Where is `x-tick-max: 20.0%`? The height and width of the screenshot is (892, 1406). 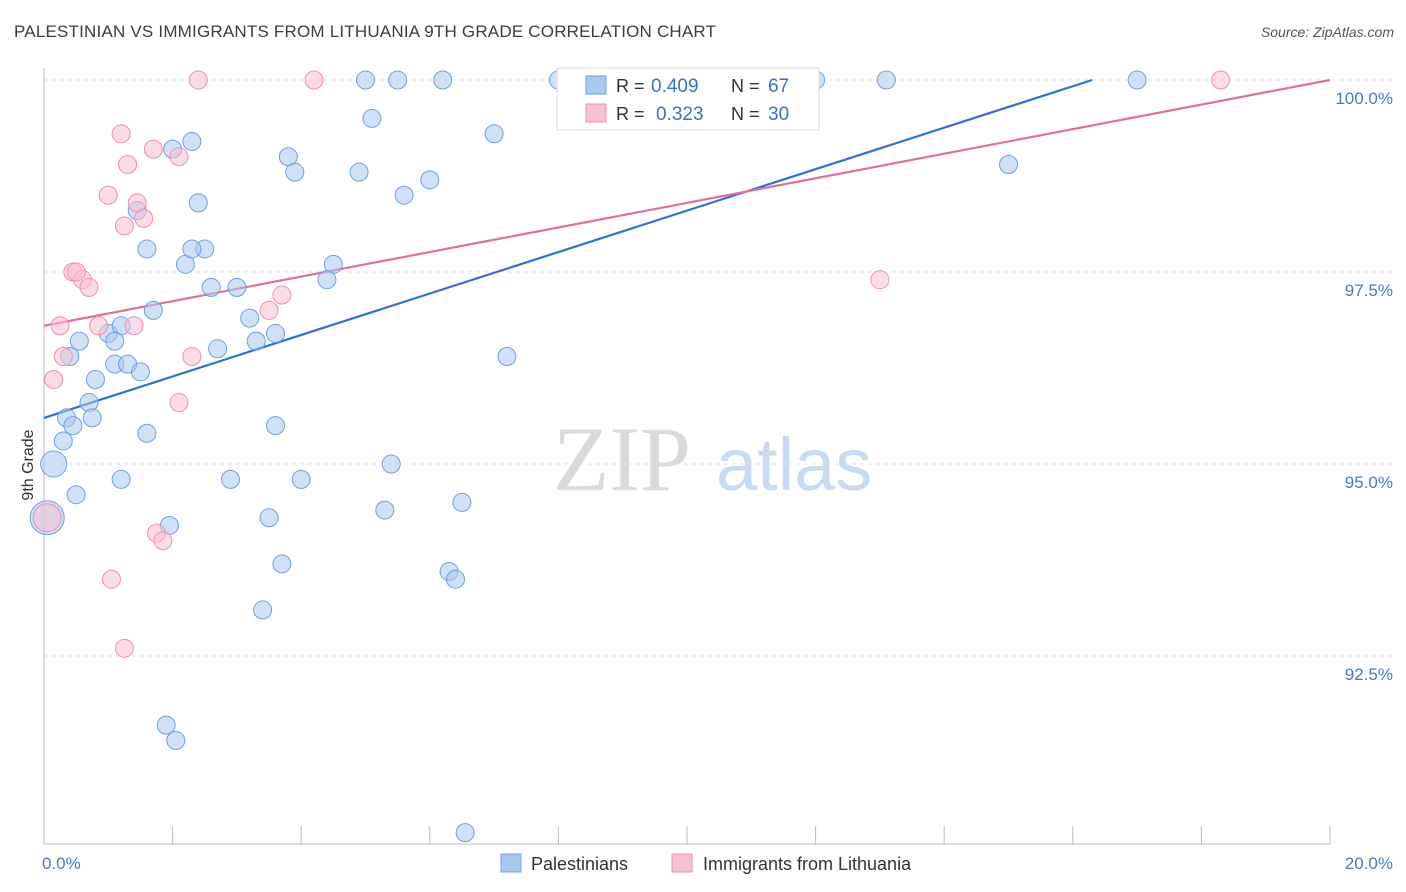
x-tick-max: 20.0% is located at coordinates (1369, 863).